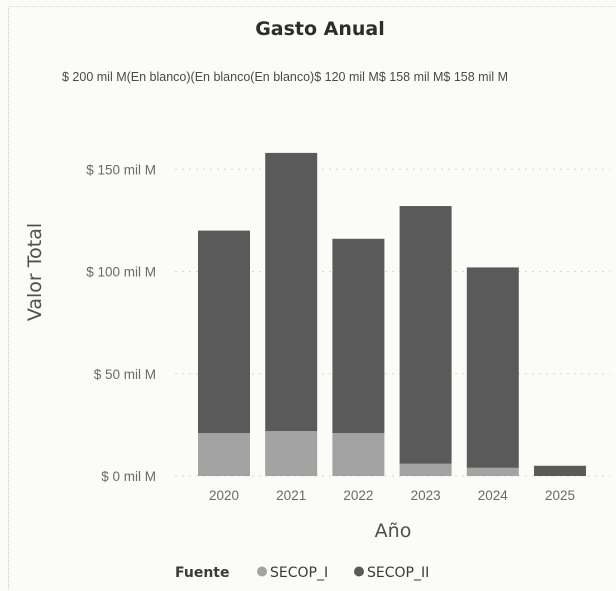 The image size is (616, 591). What do you see at coordinates (125, 374) in the screenshot?
I see `y-tick-label: $ 50 mil M` at bounding box center [125, 374].